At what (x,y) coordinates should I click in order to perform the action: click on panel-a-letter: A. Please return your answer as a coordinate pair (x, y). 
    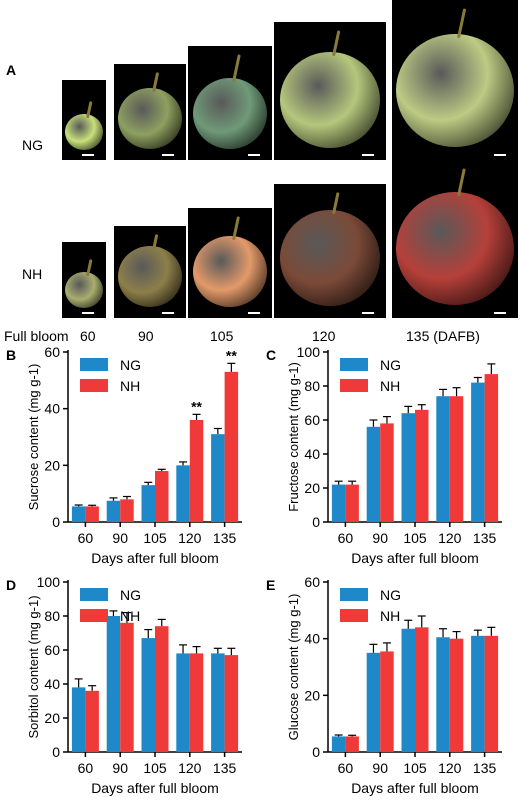
    Looking at the image, I should click on (11, 70).